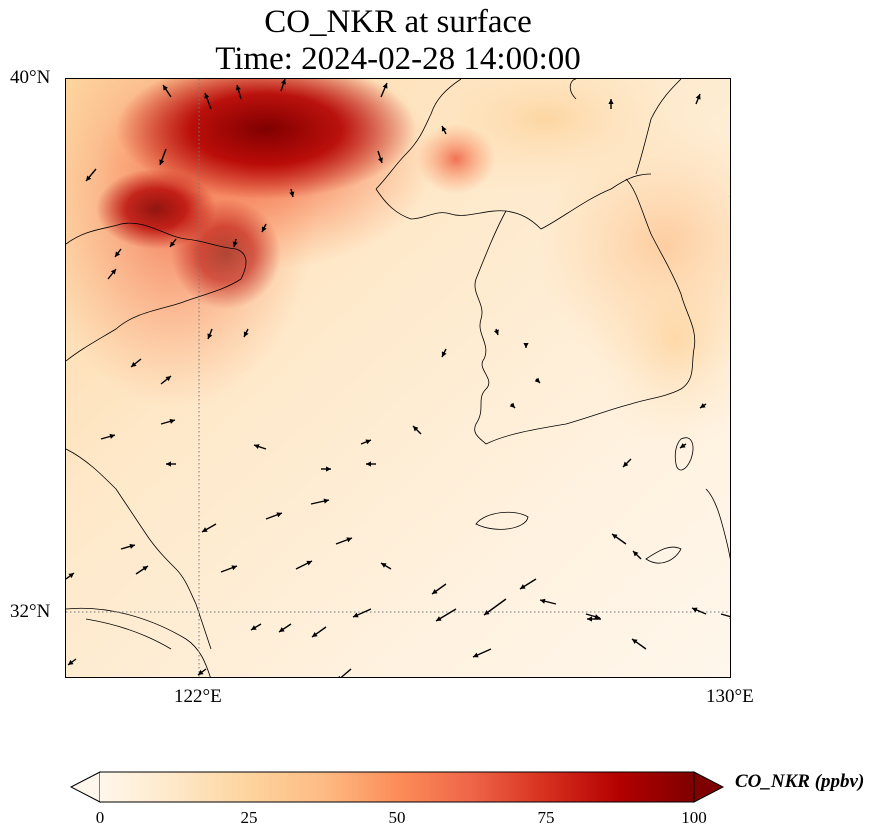 The width and height of the screenshot is (886, 839). Describe the element at coordinates (30, 77) in the screenshot. I see `lat-tick-40n: 40°N` at that location.